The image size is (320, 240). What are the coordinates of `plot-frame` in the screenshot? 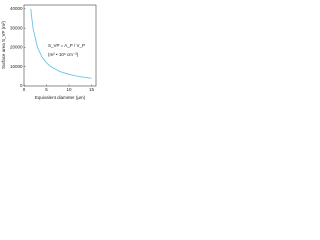 It's located at (60, 45).